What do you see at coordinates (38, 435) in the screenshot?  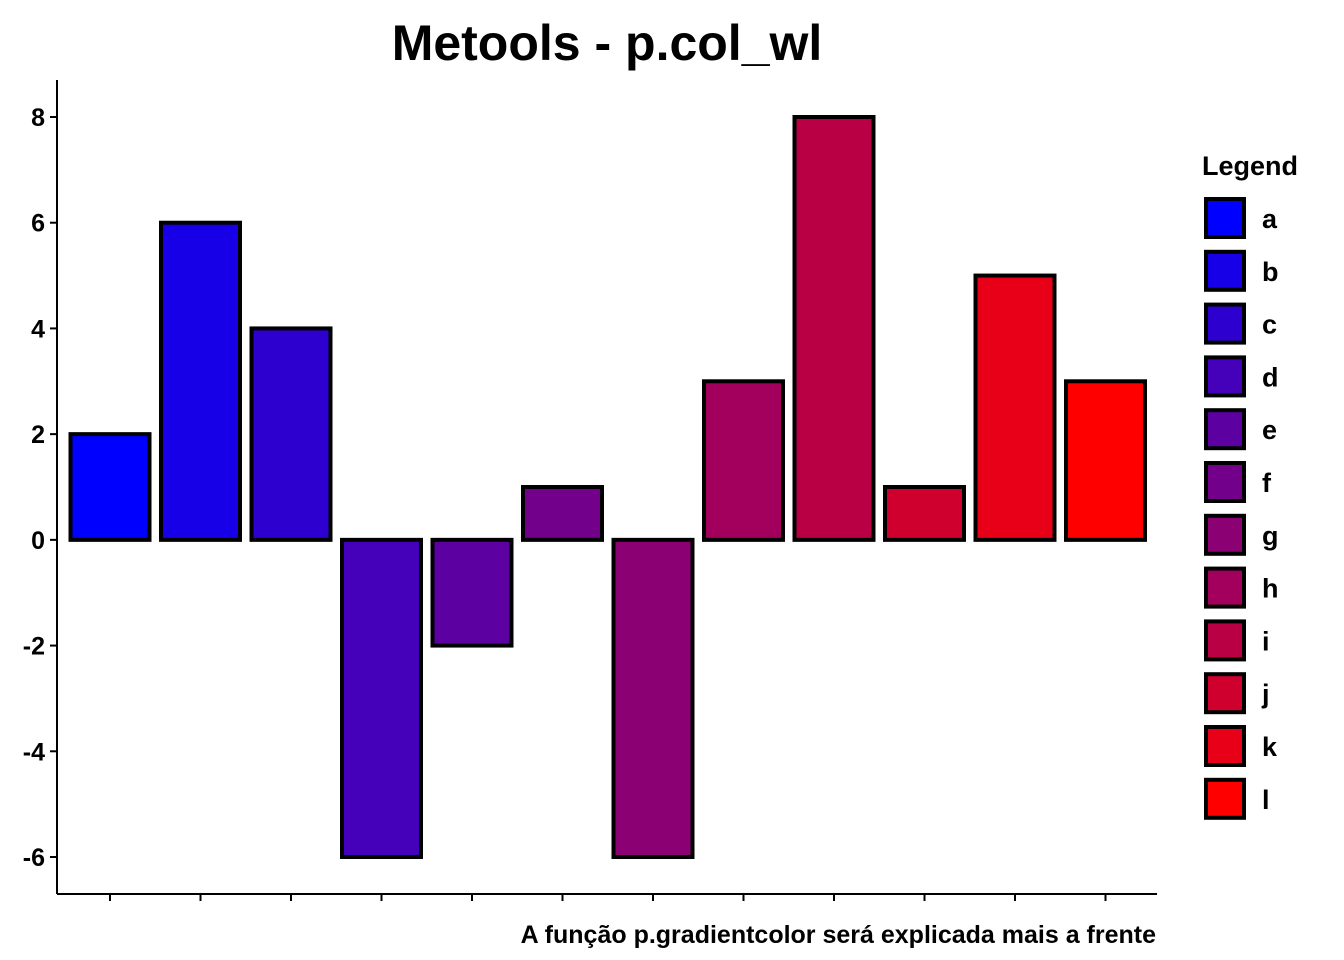 I see `y-tick-label: 2` at bounding box center [38, 435].